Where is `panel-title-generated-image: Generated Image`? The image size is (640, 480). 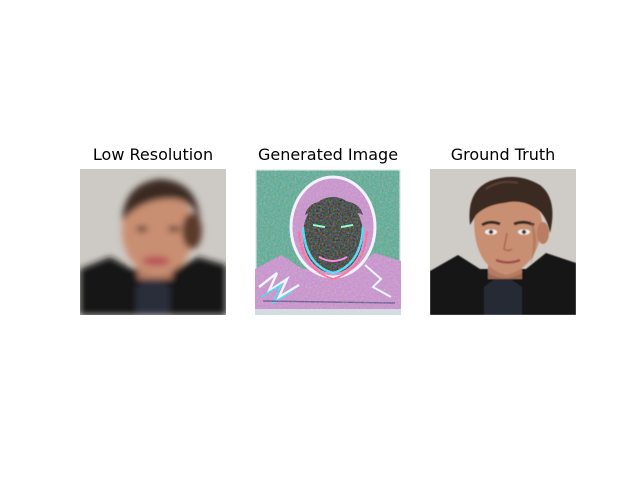 panel-title-generated-image: Generated Image is located at coordinates (328, 155).